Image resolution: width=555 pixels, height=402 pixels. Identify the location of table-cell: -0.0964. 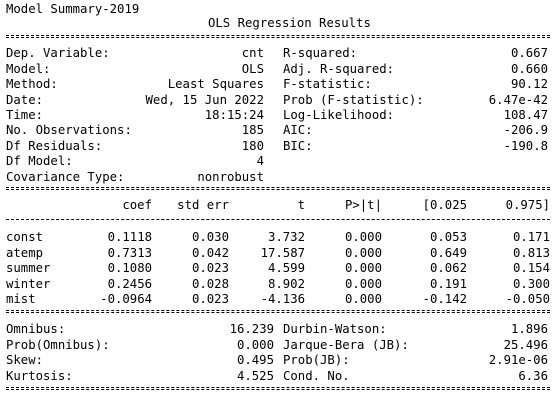
(126, 299).